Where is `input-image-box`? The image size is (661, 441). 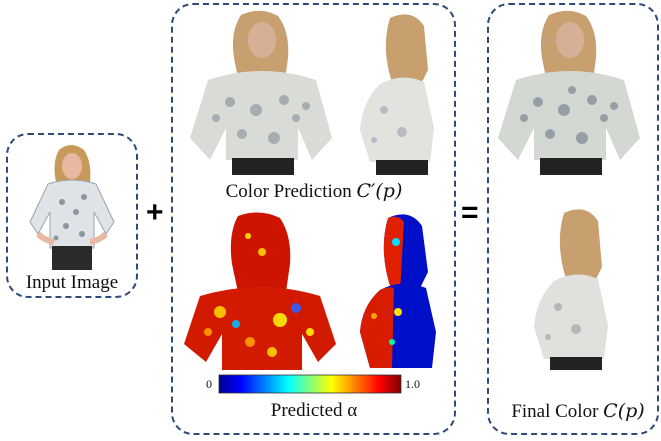
input-image-box is located at coordinates (72, 215).